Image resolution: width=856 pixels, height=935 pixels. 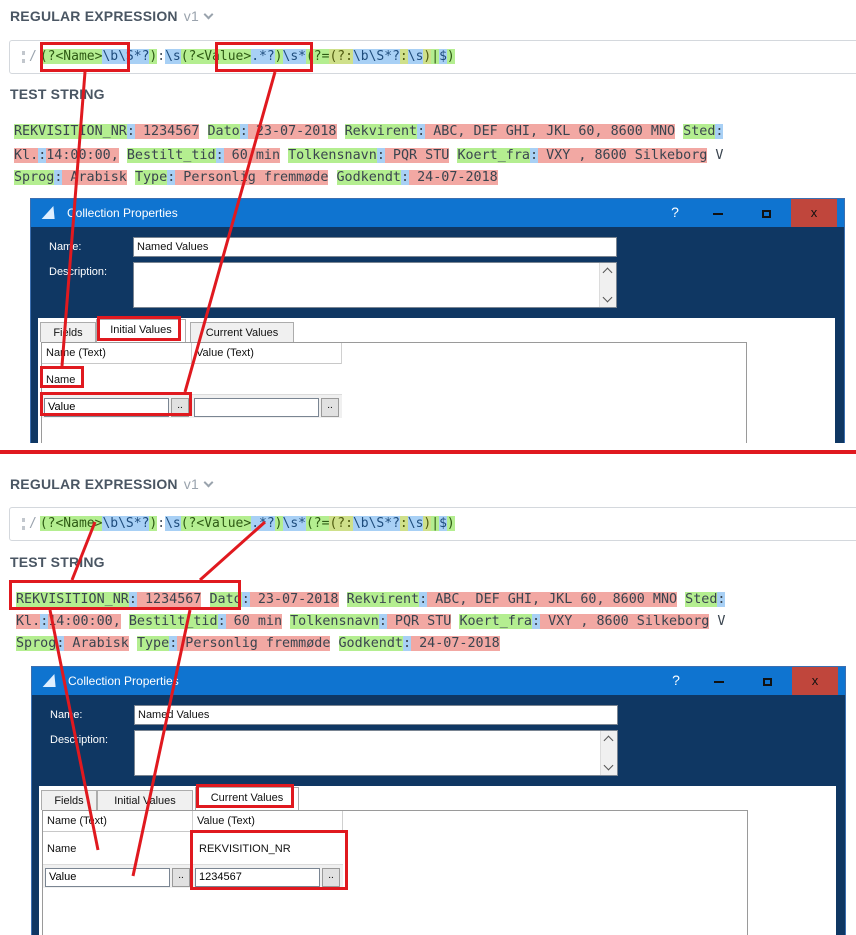 What do you see at coordinates (57, 562) in the screenshot?
I see `test-string-label: TEST STRING` at bounding box center [57, 562].